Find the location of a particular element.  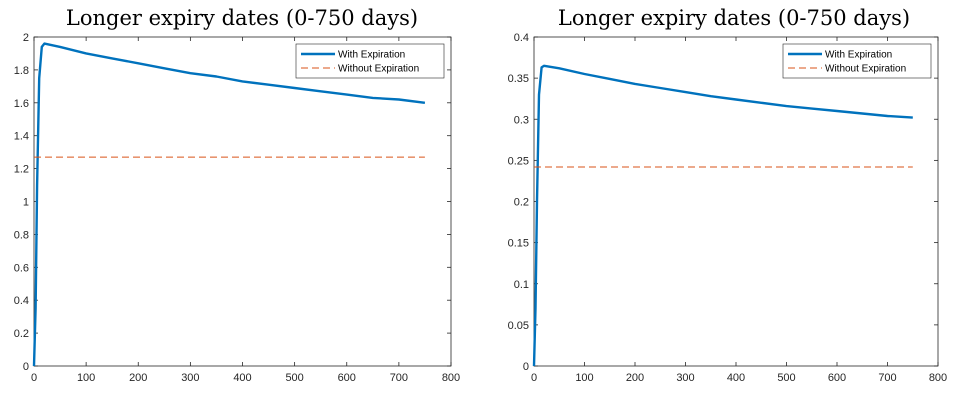

y-tick-label: 1.6 is located at coordinates (21, 104).